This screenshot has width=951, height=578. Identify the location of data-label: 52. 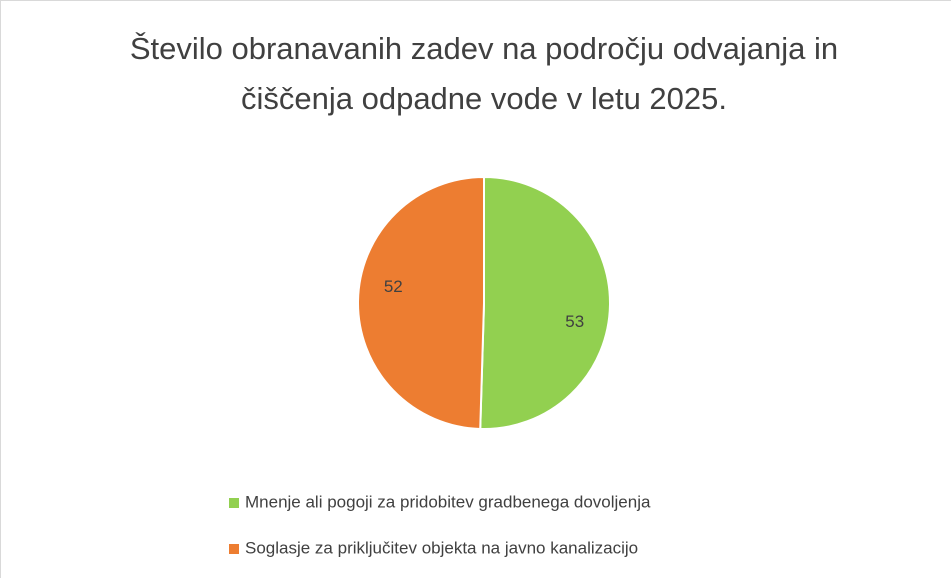
(393, 286).